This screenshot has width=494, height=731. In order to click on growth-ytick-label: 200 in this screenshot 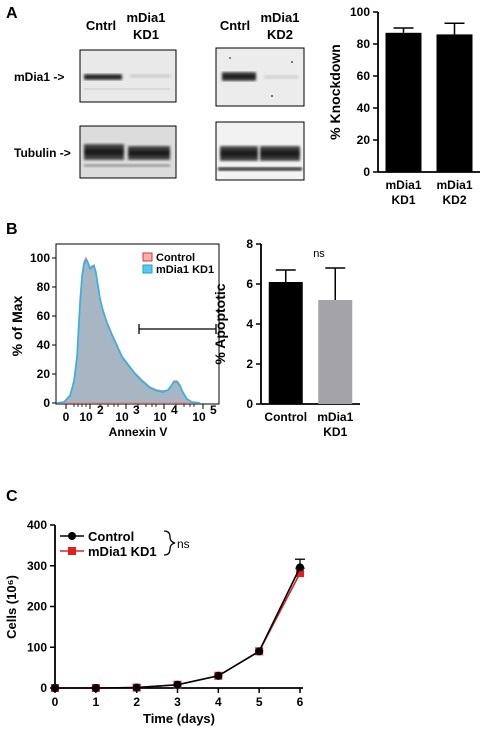, I will do `click(37, 607)`.